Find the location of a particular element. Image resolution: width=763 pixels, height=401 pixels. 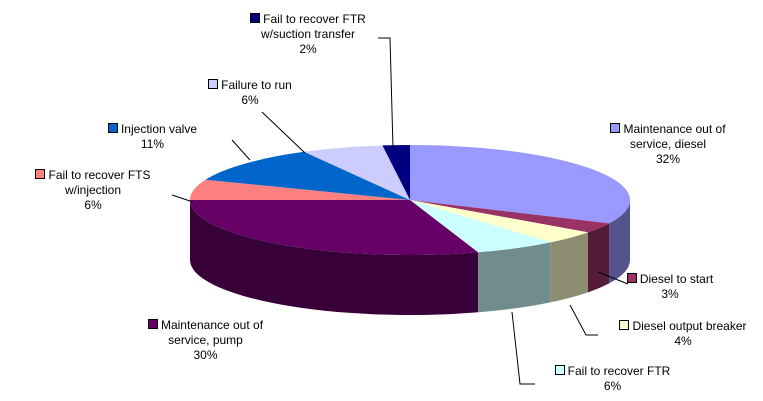

slice-label: Maintenance out of service, pump 30% is located at coordinates (205, 340).